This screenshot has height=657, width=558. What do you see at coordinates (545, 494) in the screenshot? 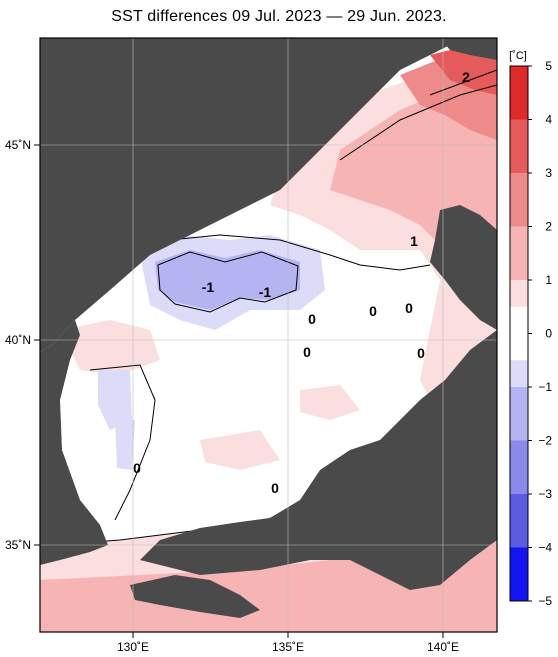
I see `colorbar-tick-label: −3` at bounding box center [545, 494].